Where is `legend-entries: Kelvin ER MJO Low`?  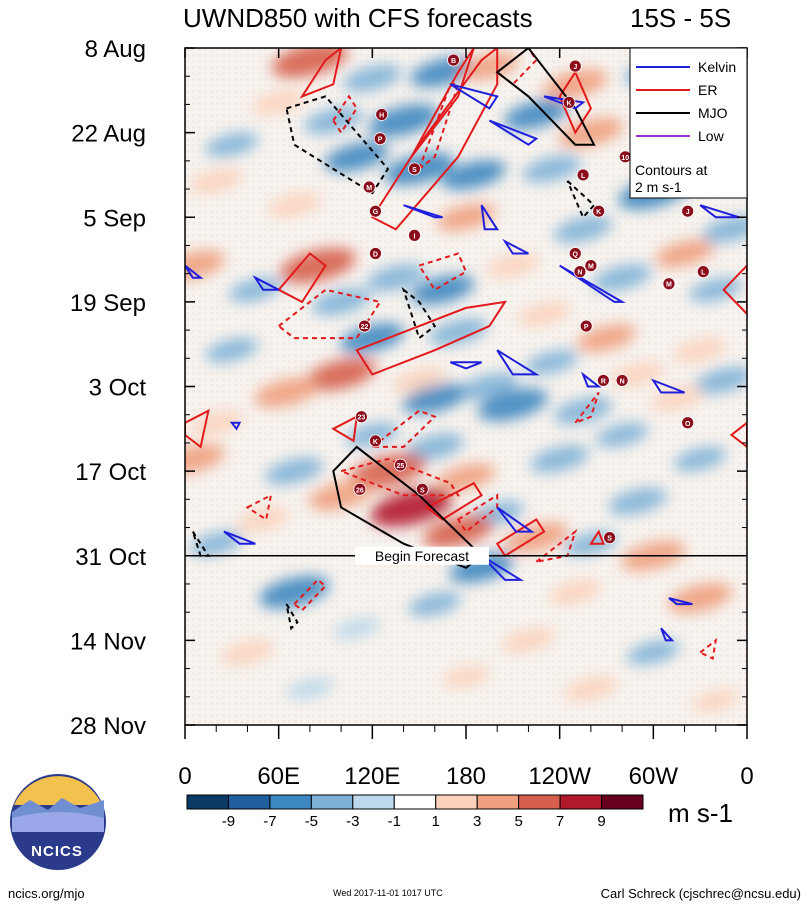 legend-entries: Kelvin ER MJO Low is located at coordinates (686, 101).